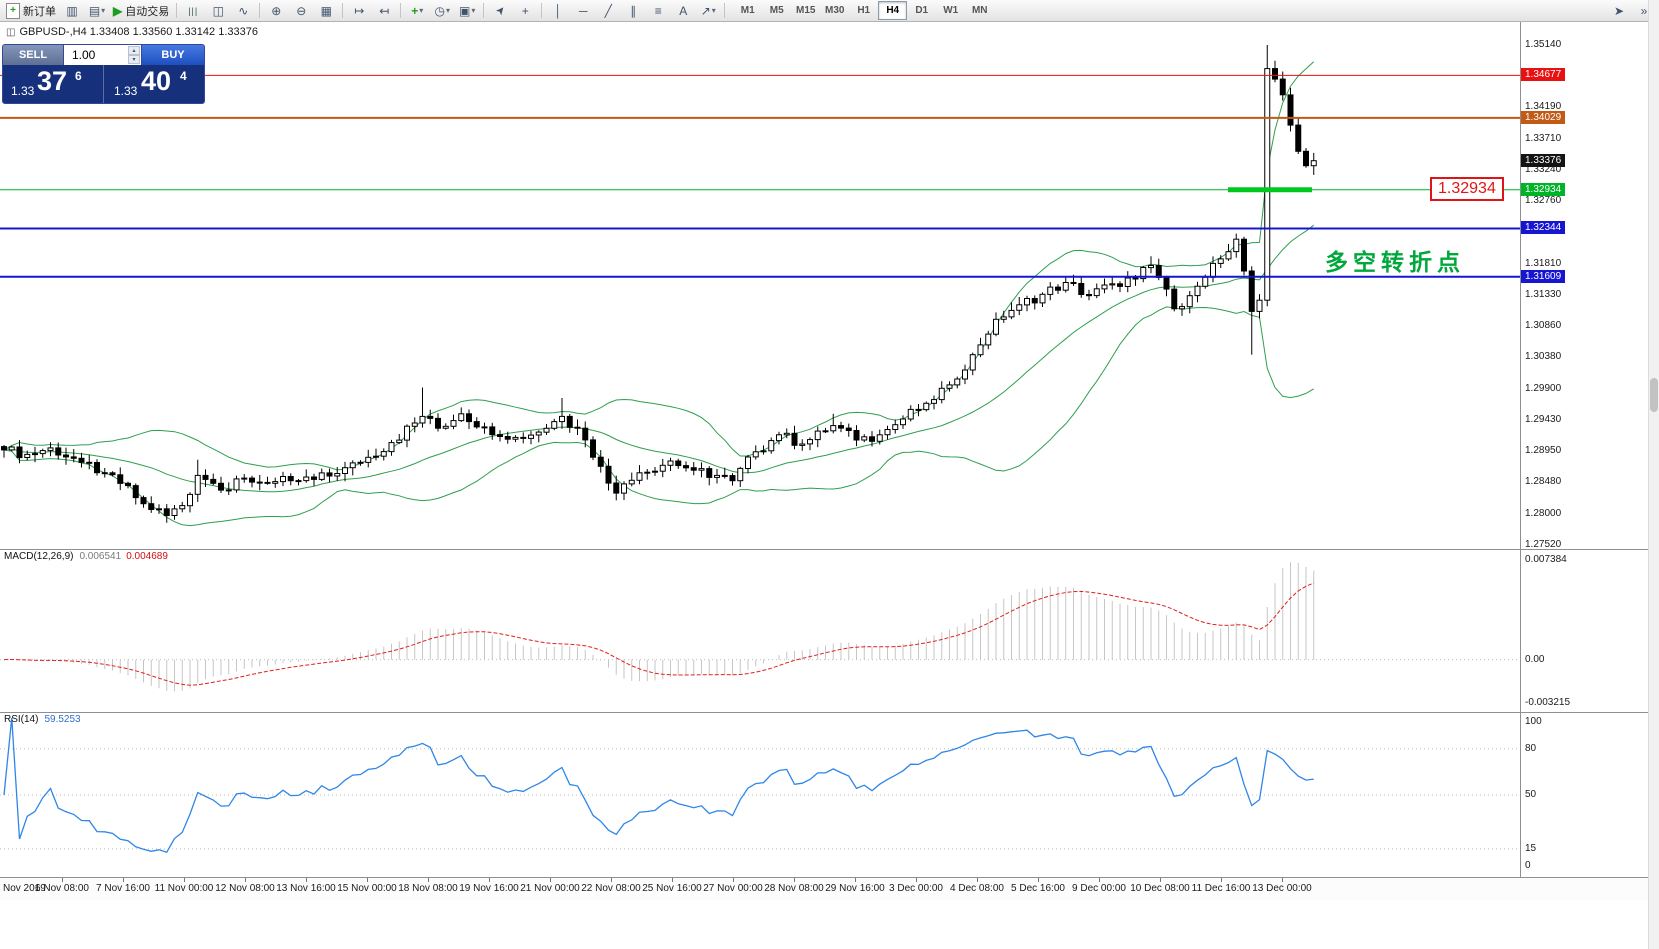 The width and height of the screenshot is (1659, 949). I want to click on auto-scroll-button: ↦, so click(359, 11).